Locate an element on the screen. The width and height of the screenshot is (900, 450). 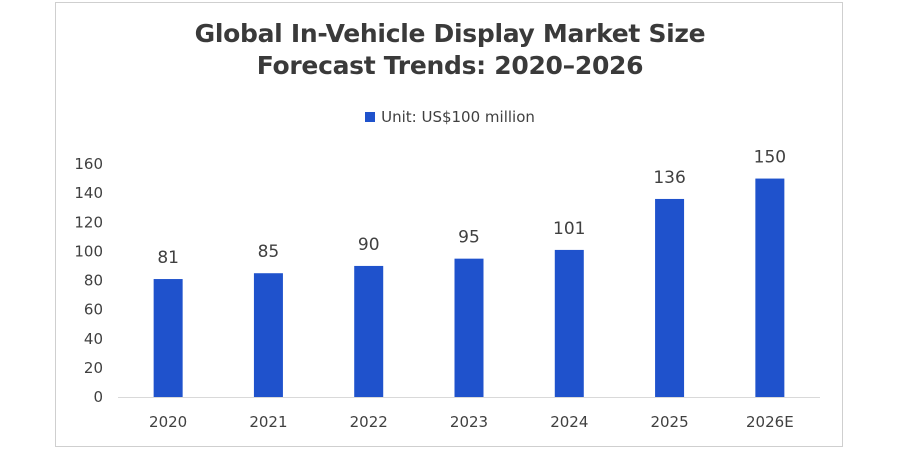
x-tick-label: 2025 is located at coordinates (669, 422).